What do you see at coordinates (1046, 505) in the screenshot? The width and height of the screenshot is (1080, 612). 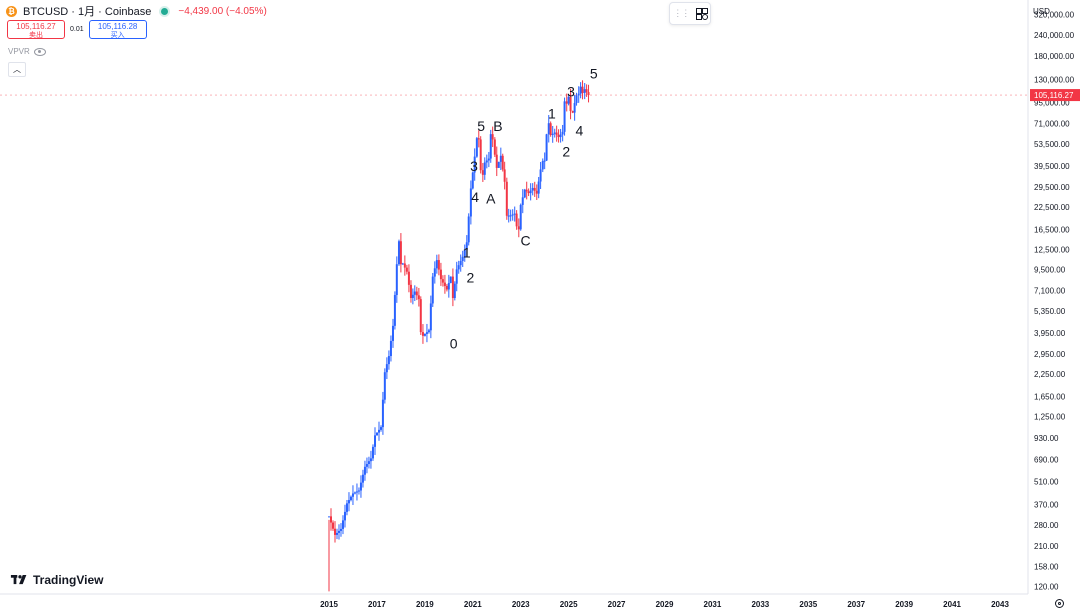 I see `price-tick-label: 370.00` at bounding box center [1046, 505].